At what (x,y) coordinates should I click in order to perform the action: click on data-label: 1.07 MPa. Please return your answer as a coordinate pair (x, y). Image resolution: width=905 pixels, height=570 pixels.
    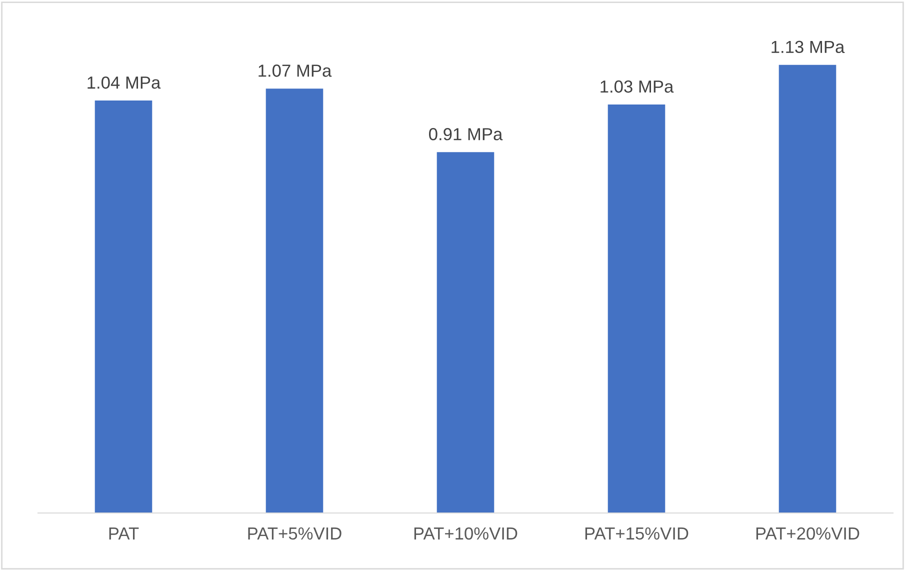
    Looking at the image, I should click on (295, 70).